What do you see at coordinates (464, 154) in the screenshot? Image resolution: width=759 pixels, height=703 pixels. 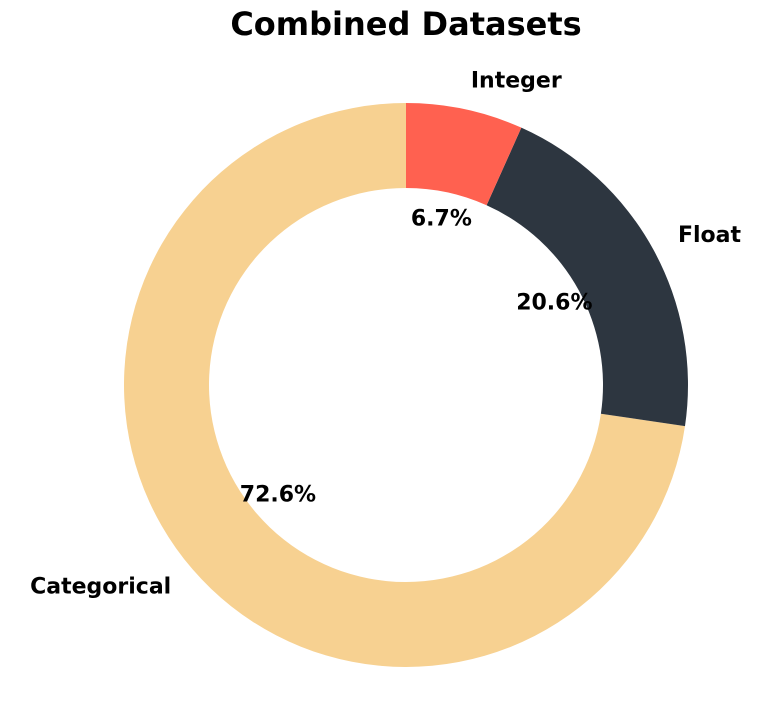 I see `slice-integer` at bounding box center [464, 154].